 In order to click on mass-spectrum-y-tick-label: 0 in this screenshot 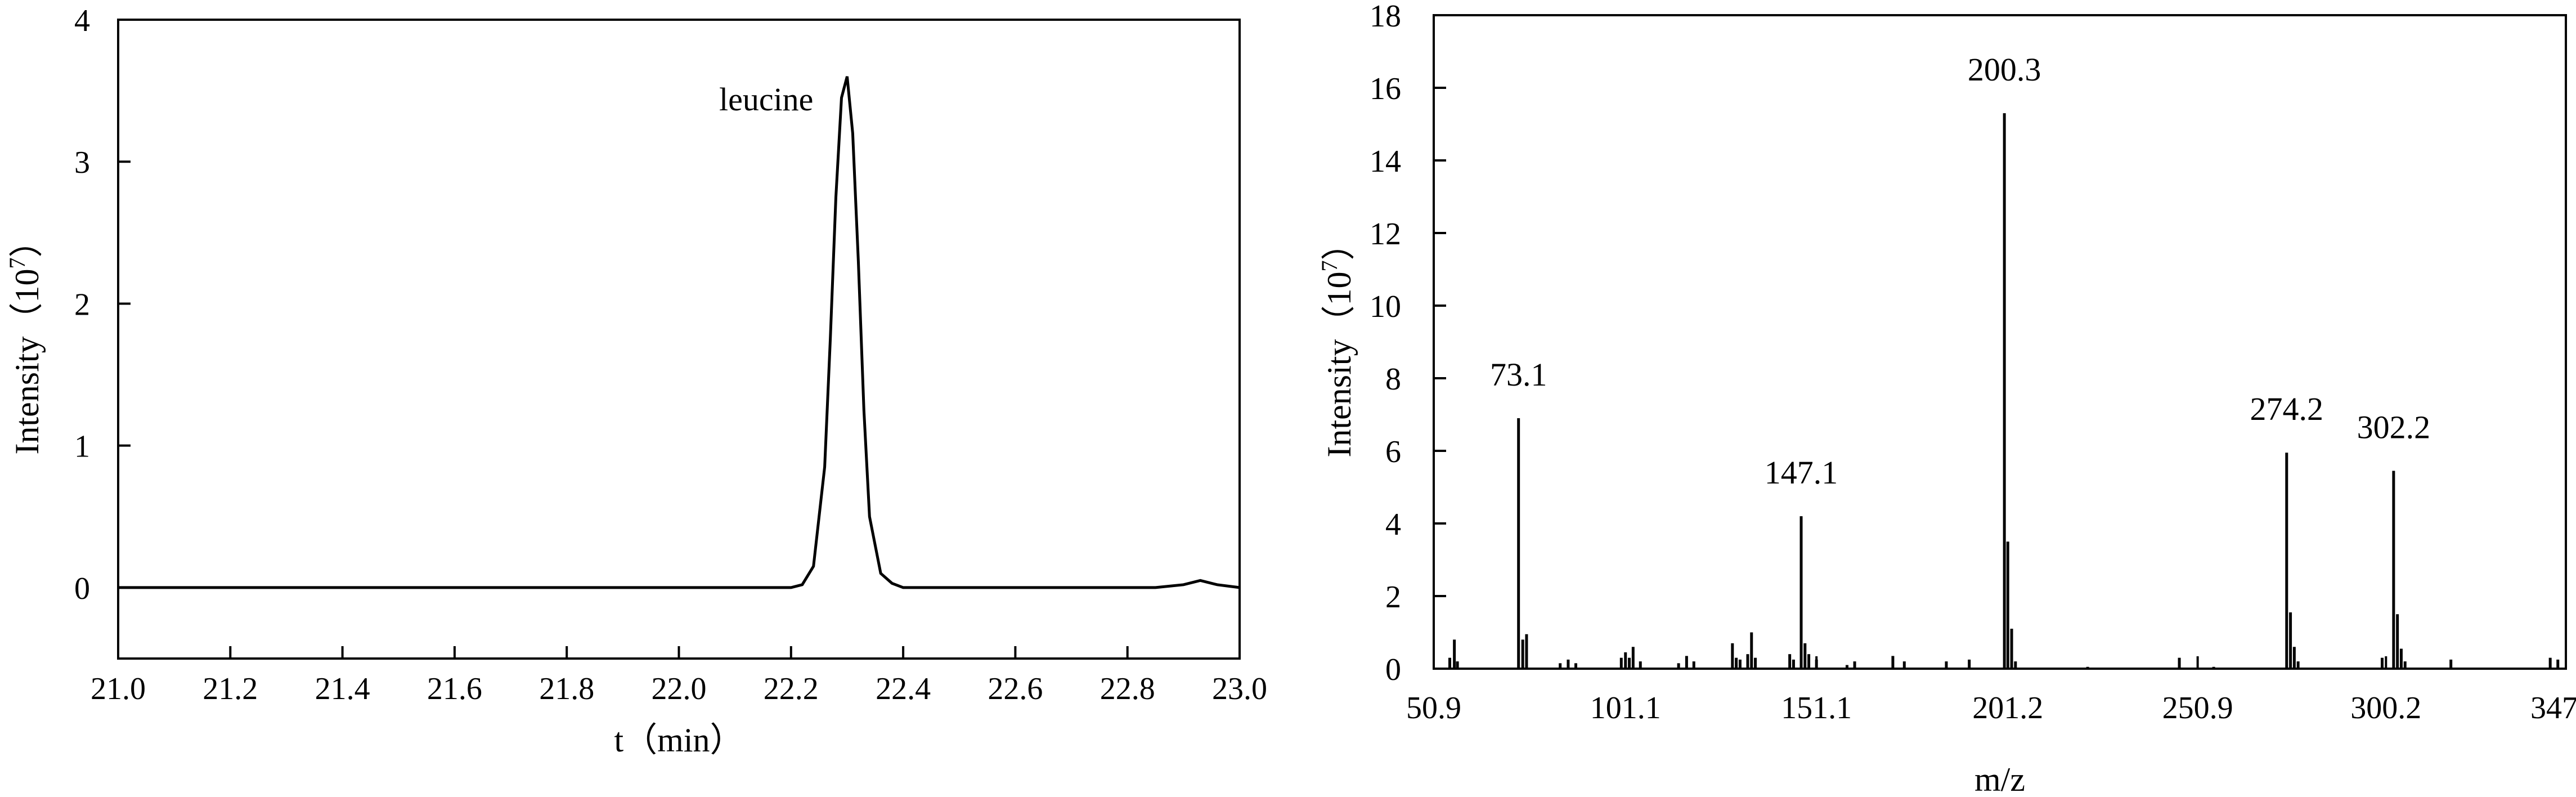, I will do `click(1393, 669)`.